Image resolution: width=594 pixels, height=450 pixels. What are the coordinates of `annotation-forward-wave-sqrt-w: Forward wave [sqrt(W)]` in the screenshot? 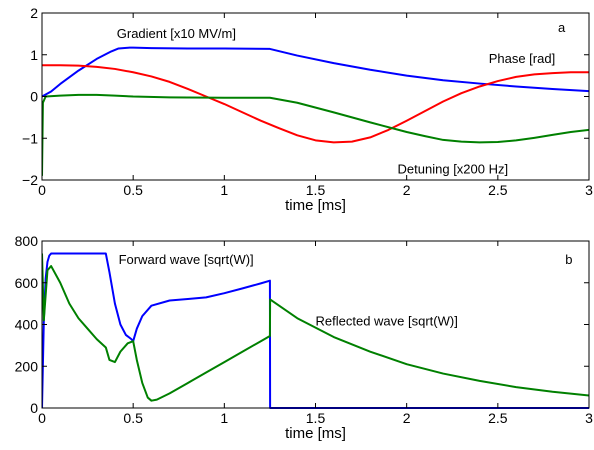 It's located at (186, 259).